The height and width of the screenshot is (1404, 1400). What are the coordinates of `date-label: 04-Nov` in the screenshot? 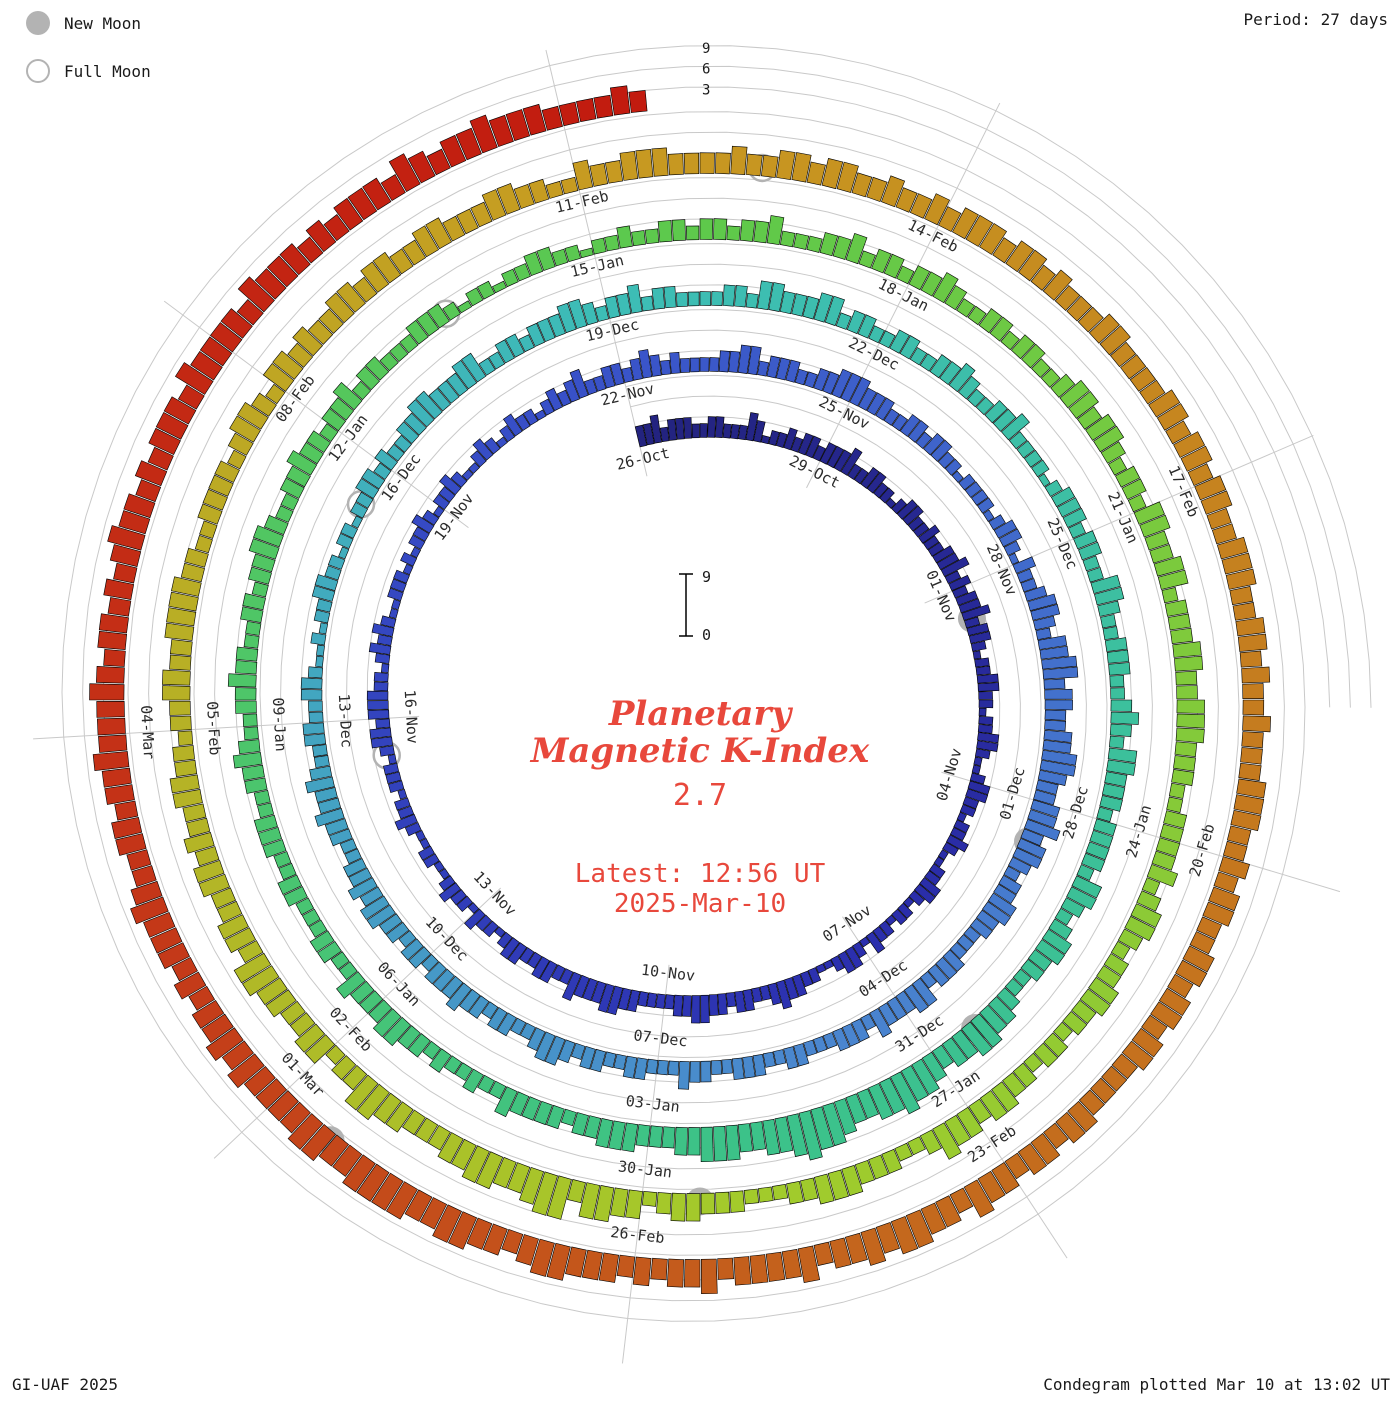 It's located at (949, 774).